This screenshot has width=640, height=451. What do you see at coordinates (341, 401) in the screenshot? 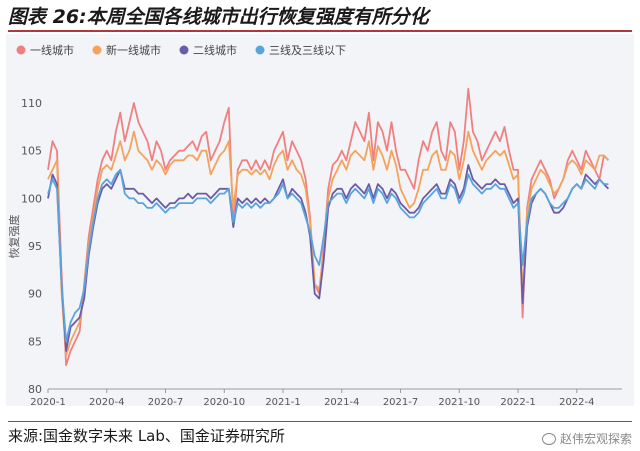
I see `x-tick-label: 2021-4` at bounding box center [341, 401].